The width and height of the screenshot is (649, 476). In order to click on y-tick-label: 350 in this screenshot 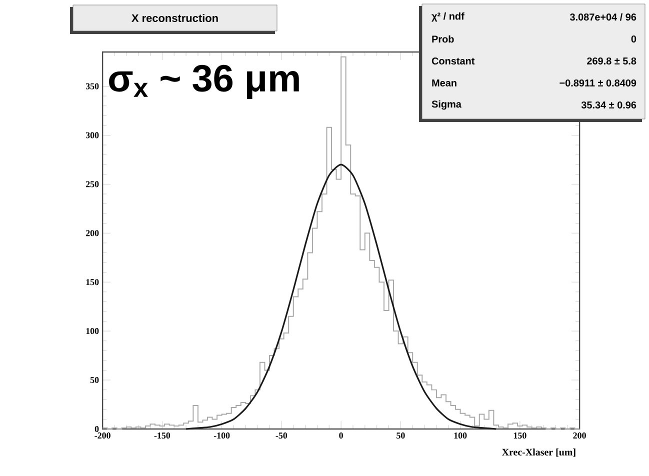, I will do `click(92, 86)`.